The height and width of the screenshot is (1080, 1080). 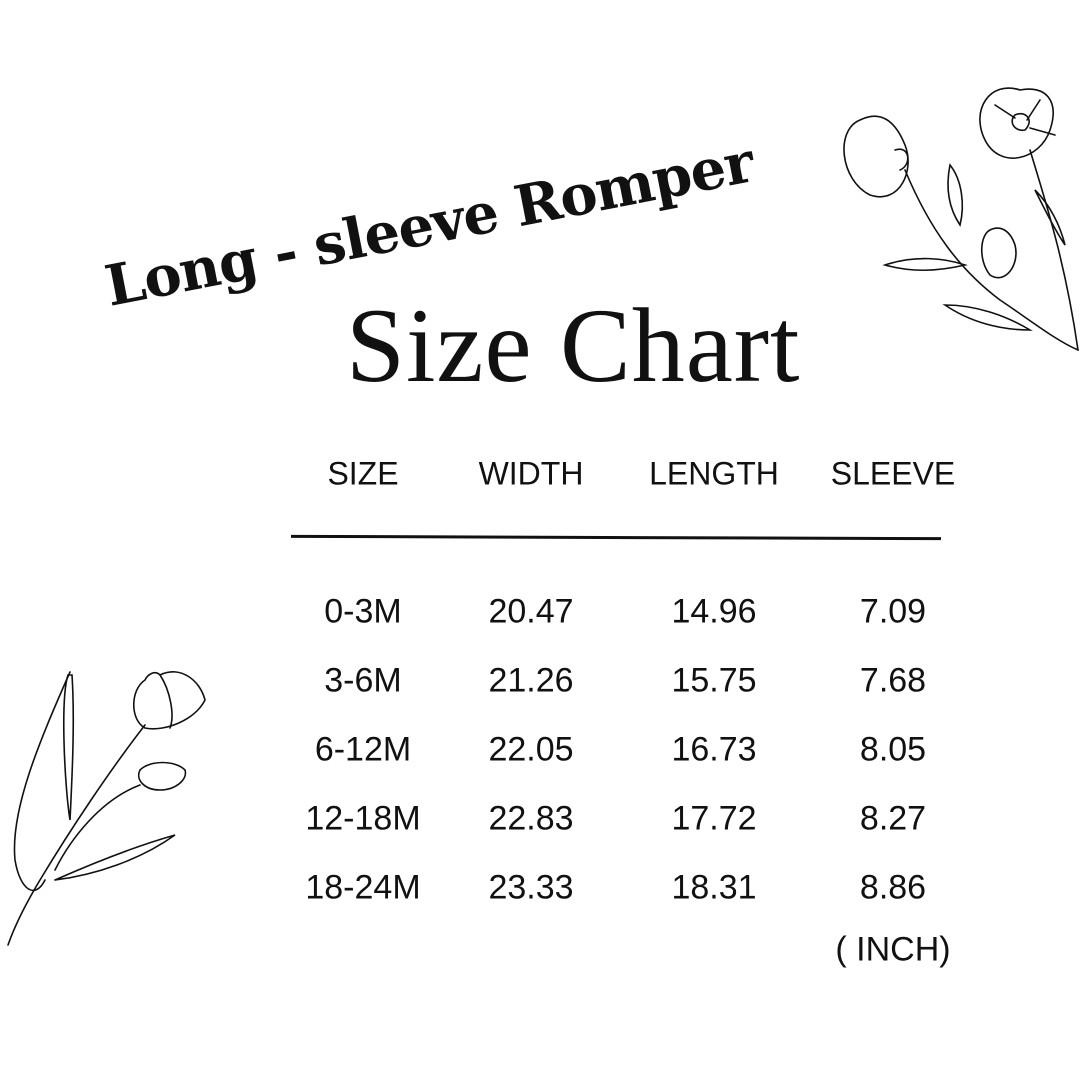 I want to click on cell-size: 18-24M, so click(x=363, y=887).